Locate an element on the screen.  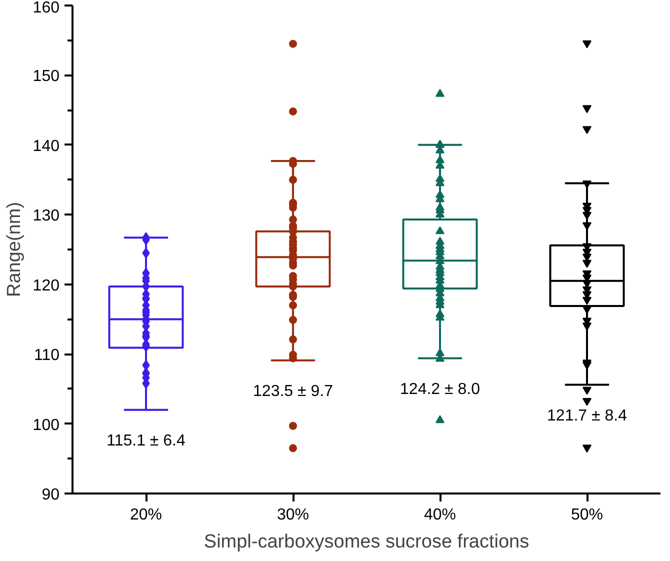
y-tick-label: 120 is located at coordinates (46, 285).